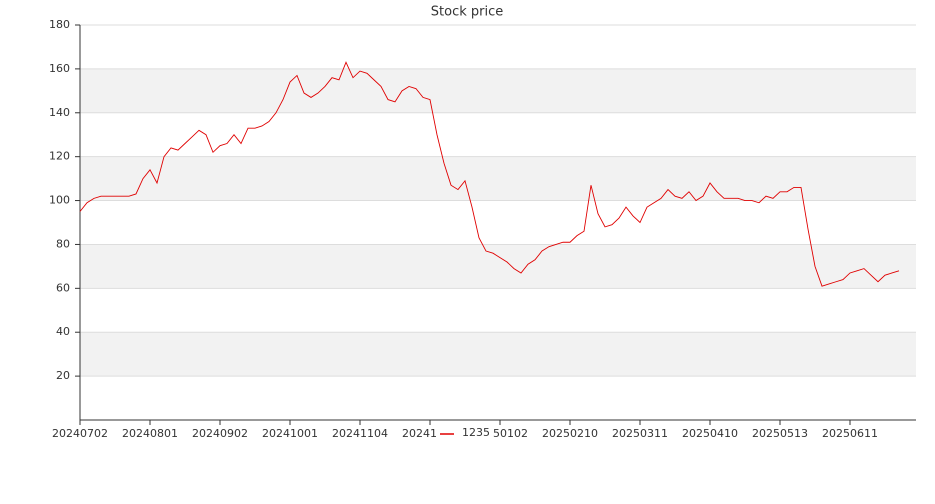 This screenshot has height=504, width=935. What do you see at coordinates (63, 331) in the screenshot?
I see `y-tick-label: 40` at bounding box center [63, 331].